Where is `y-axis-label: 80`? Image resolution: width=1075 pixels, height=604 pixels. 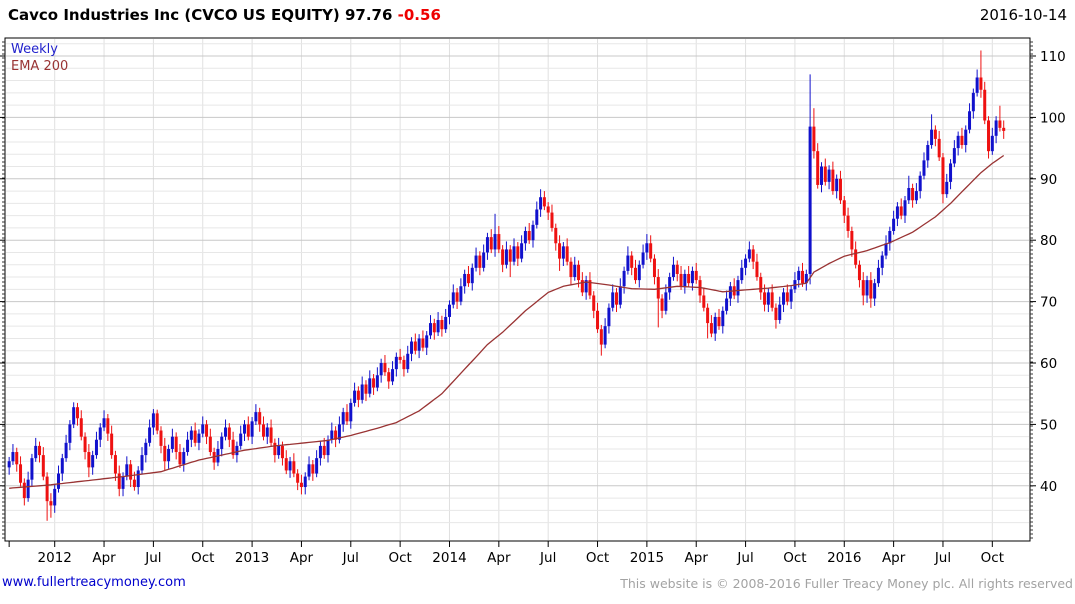 y-axis-label: 80 is located at coordinates (1048, 241).